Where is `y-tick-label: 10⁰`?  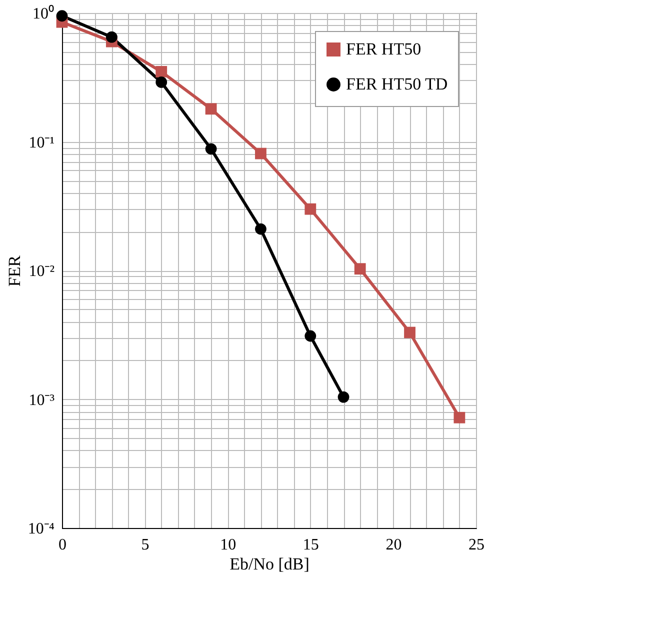 y-tick-label: 10⁰ is located at coordinates (43, 13).